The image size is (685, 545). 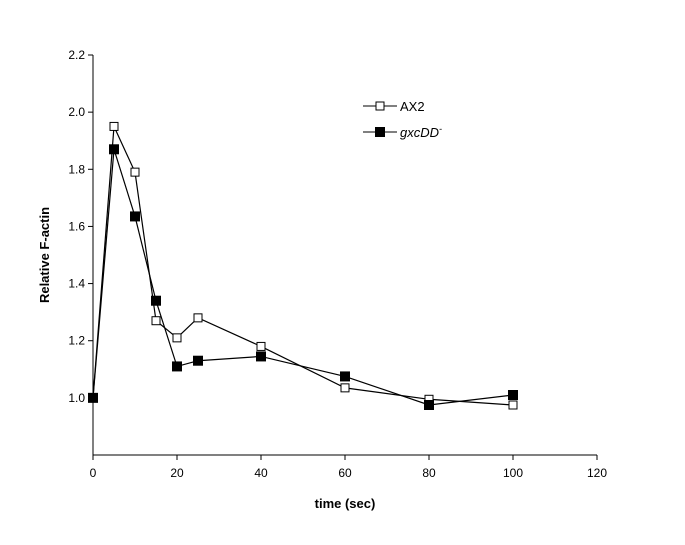 I want to click on y-tick-label: 1.0, so click(x=76, y=398).